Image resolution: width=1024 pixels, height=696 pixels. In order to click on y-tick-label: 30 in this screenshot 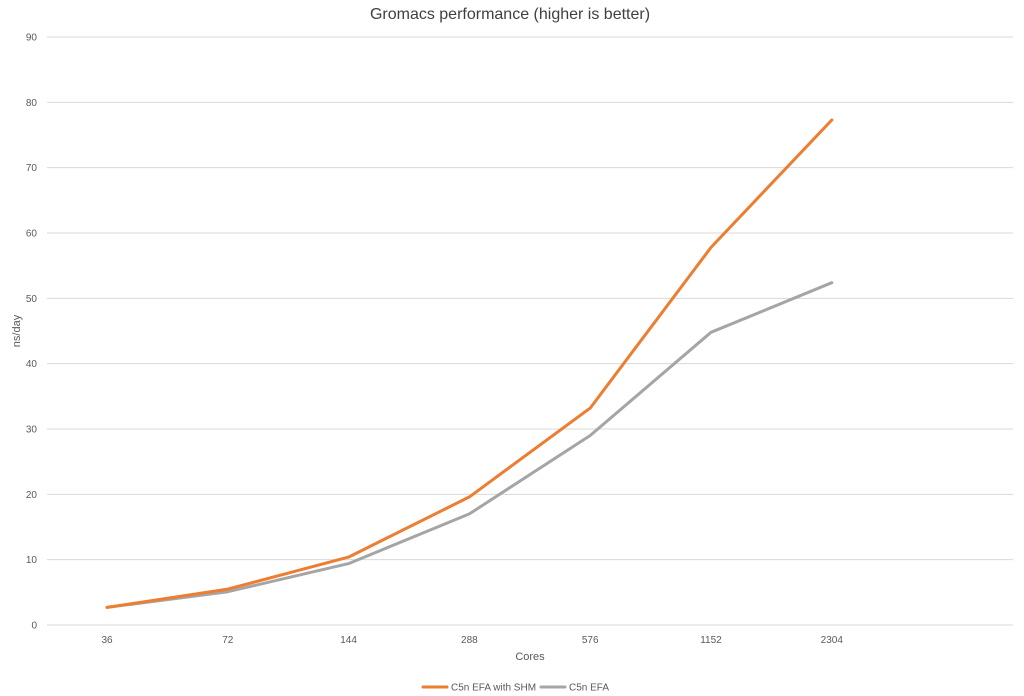, I will do `click(32, 430)`.